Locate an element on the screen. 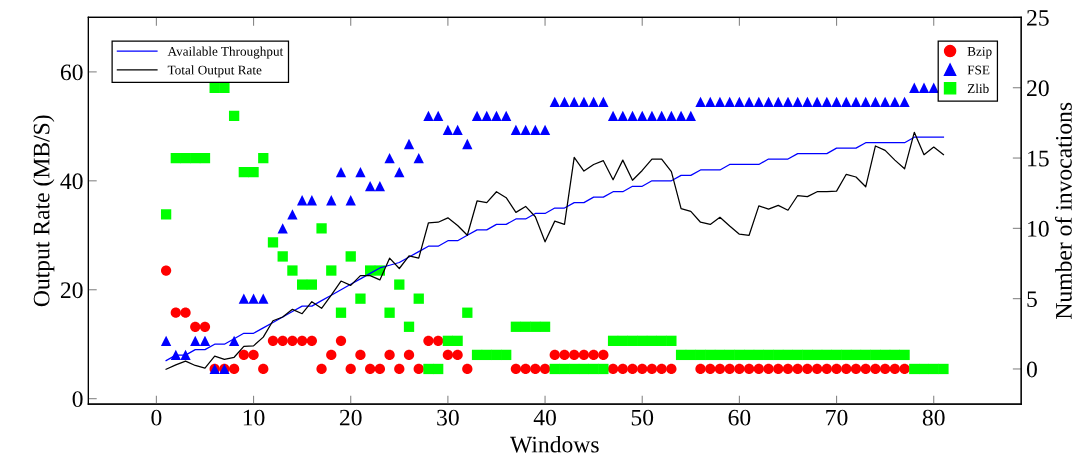 This screenshot has width=1091, height=471. y2-axis-title: Number of invocations is located at coordinates (1063, 210).